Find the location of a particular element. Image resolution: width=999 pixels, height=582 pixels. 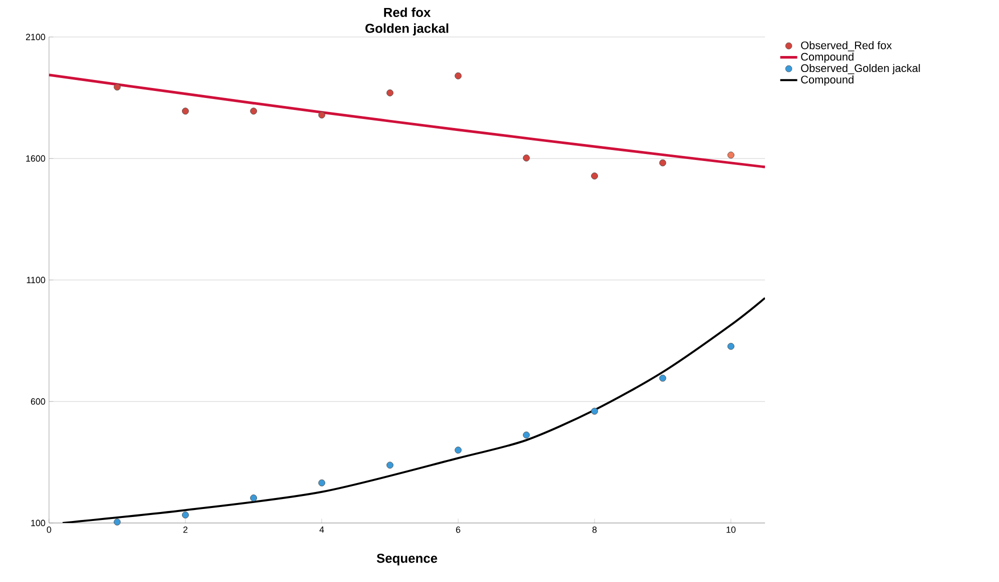

chart-subtitle: Golden jackal is located at coordinates (406, 29).